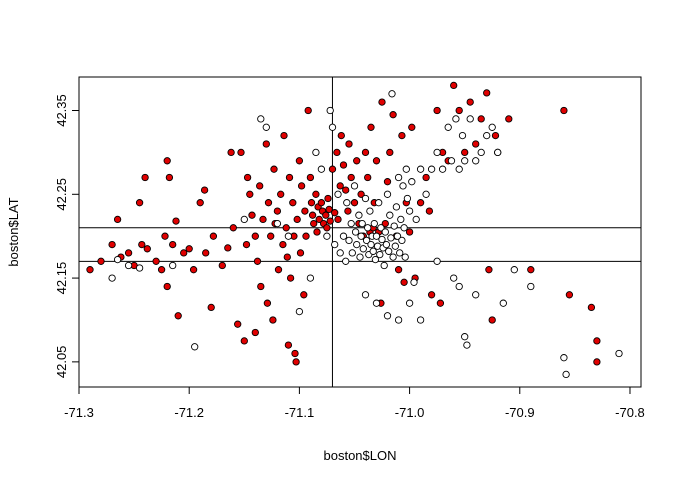 Image resolution: width=683 pixels, height=484 pixels. Describe the element at coordinates (79, 412) in the screenshot. I see `x-tick-label: -71.3` at that location.